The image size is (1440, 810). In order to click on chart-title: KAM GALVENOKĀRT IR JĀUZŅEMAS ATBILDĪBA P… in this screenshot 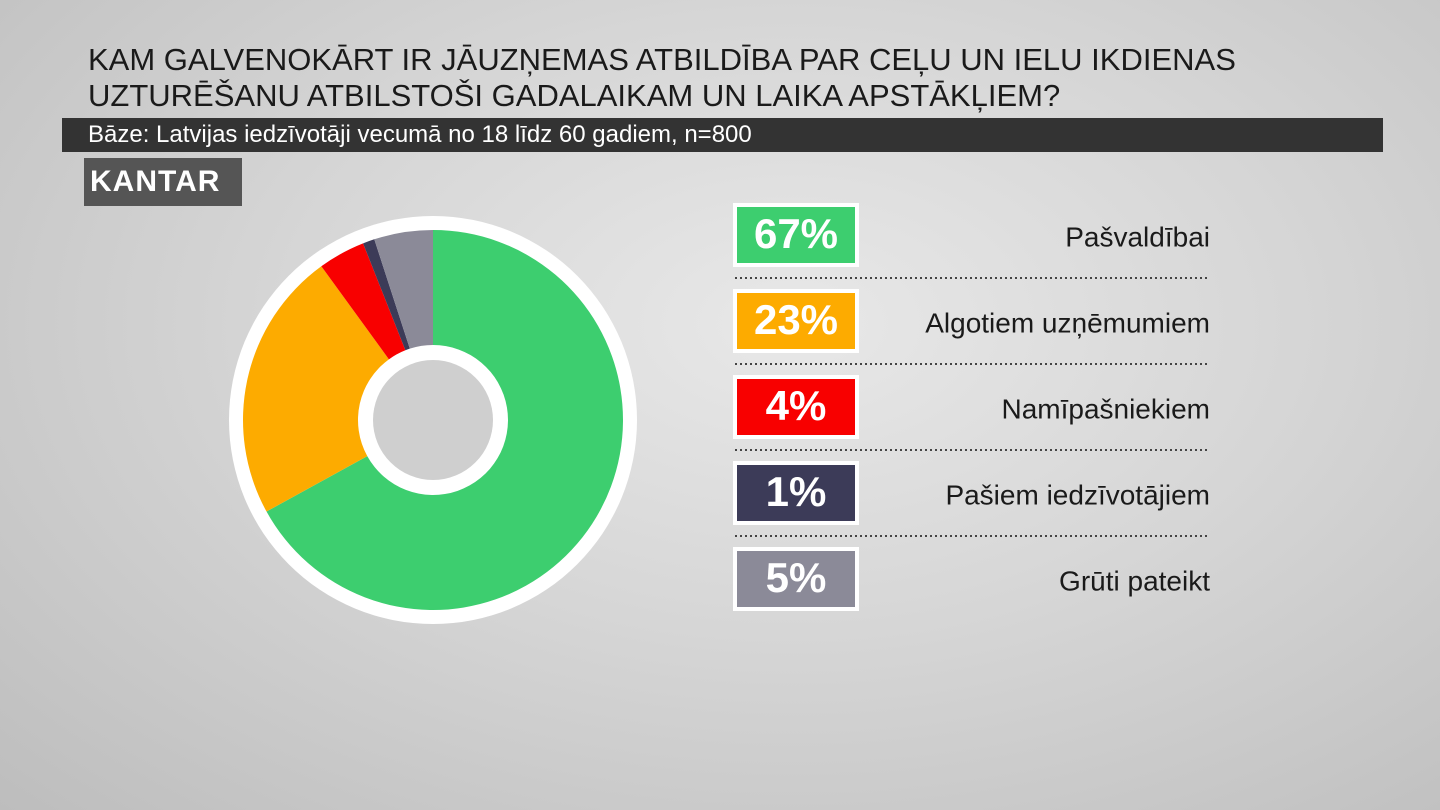, I will do `click(662, 77)`.